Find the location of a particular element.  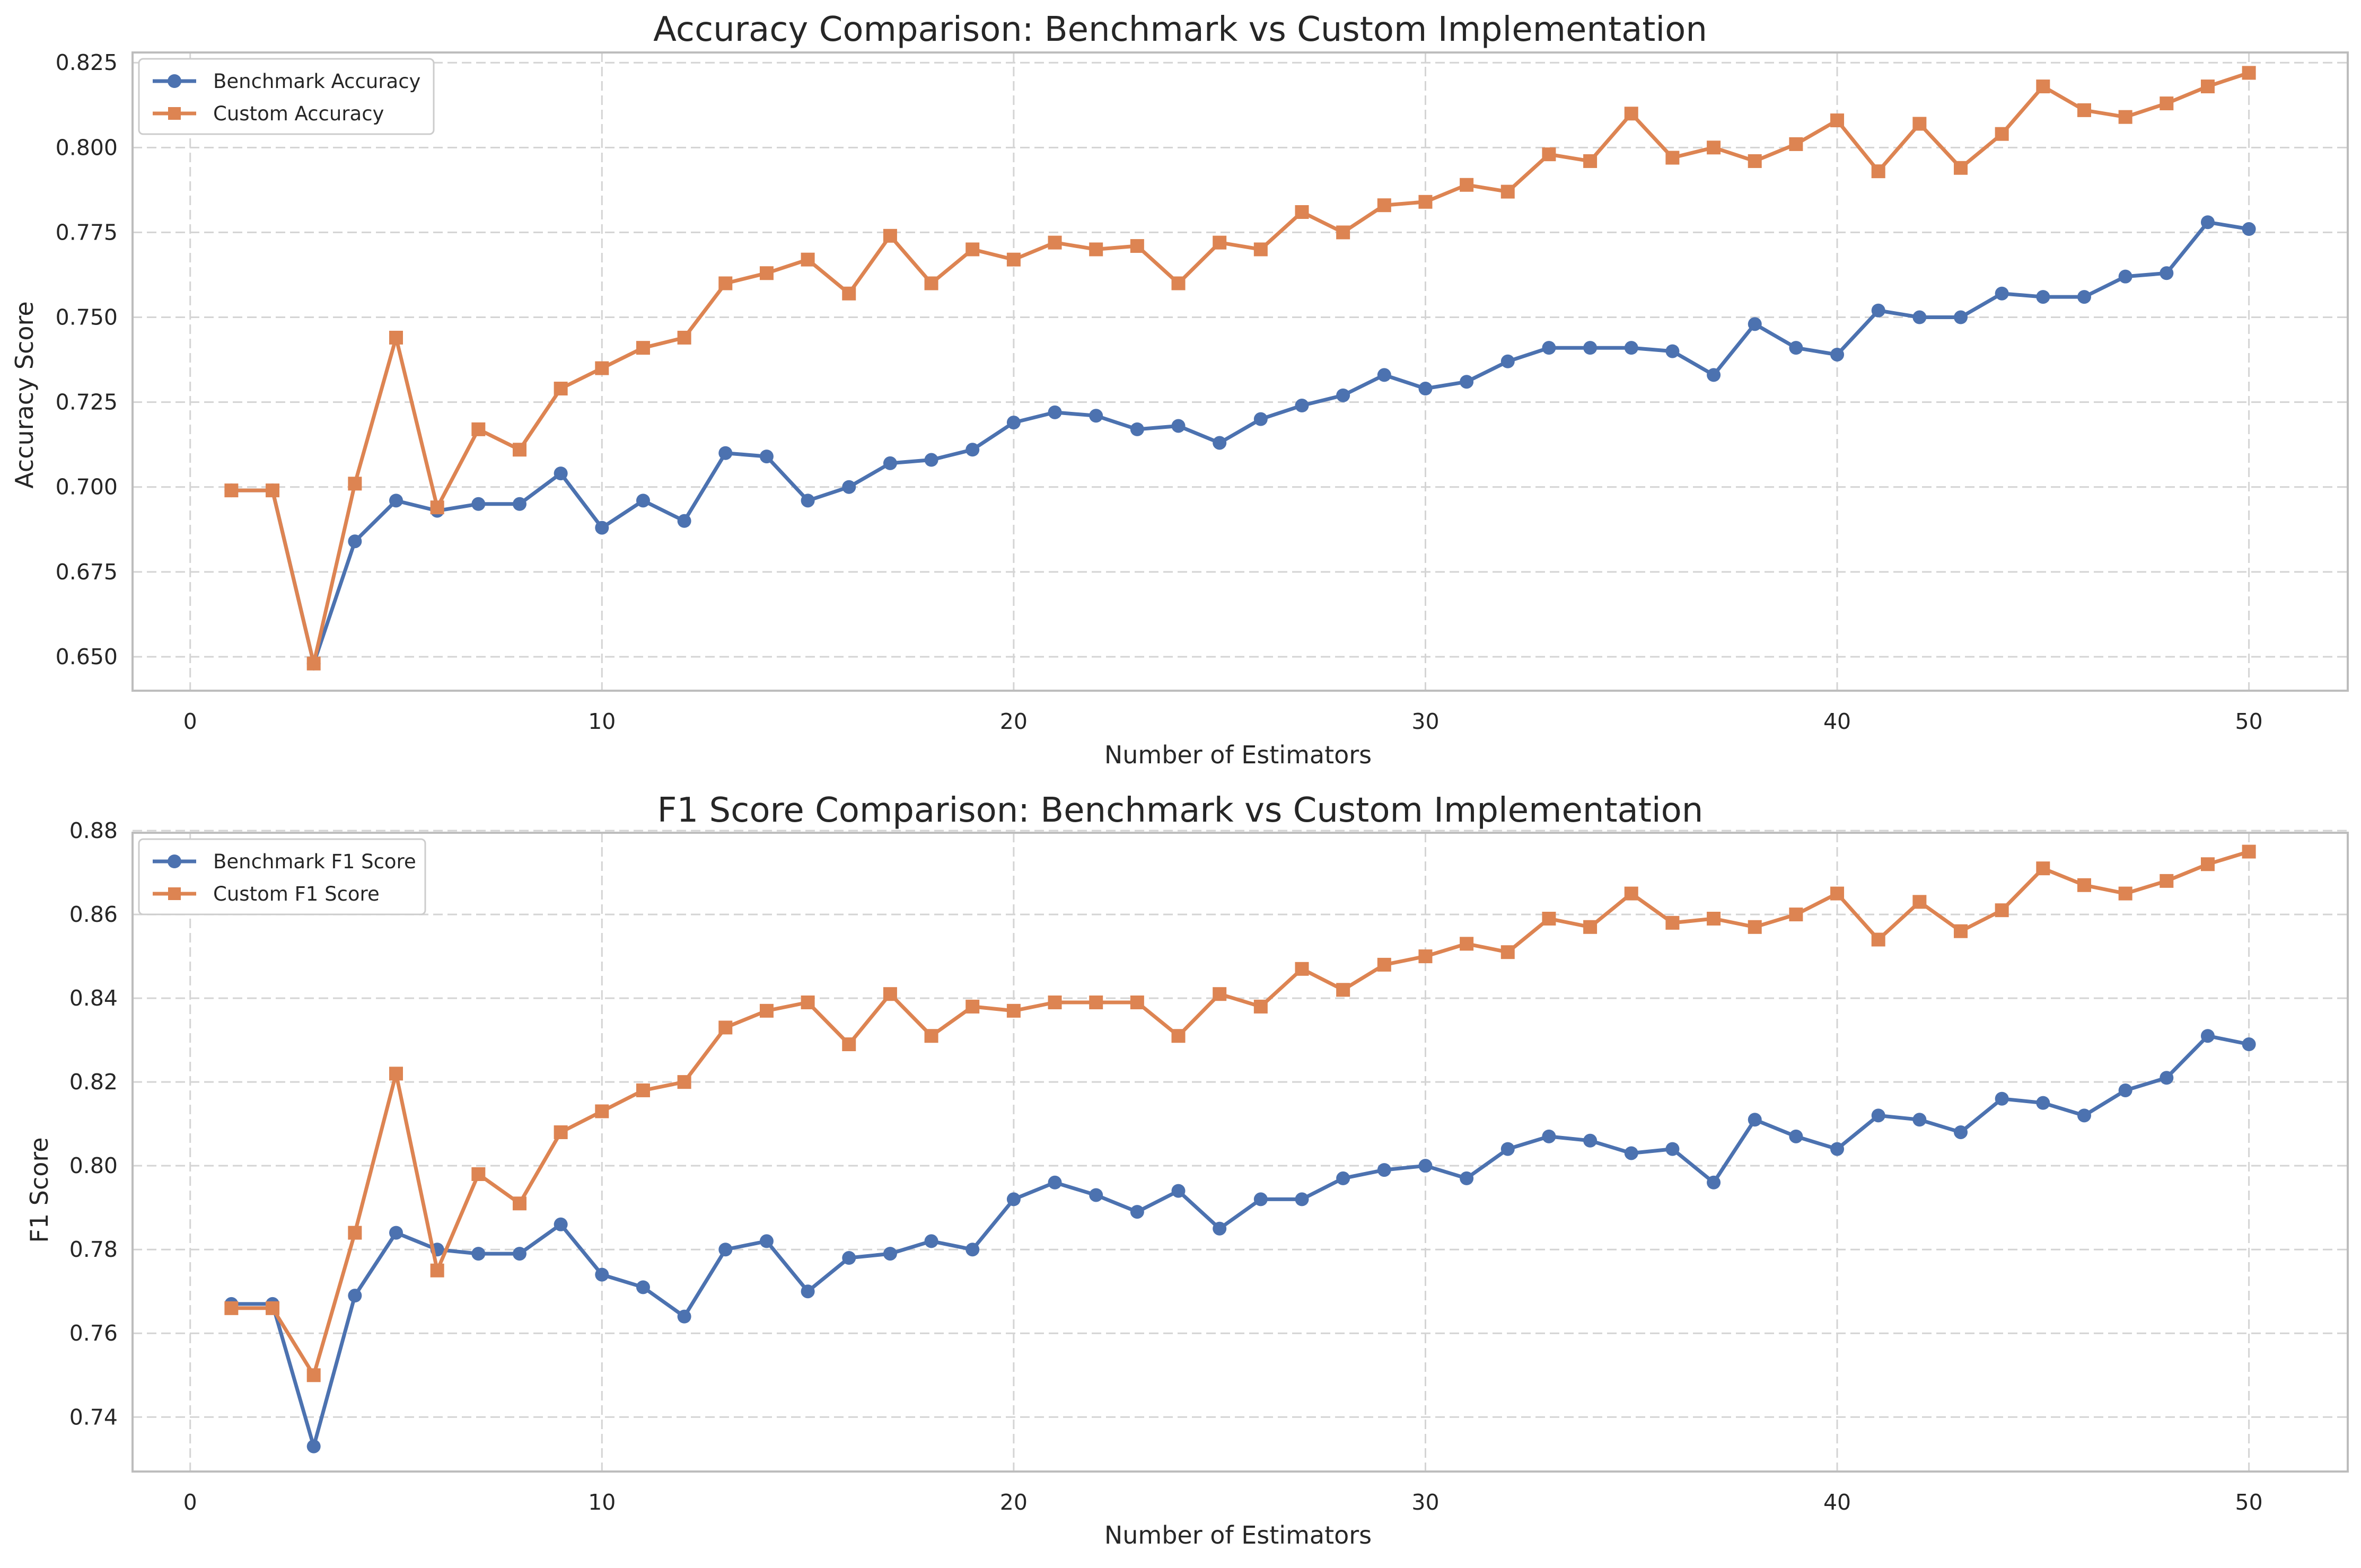

accuracy-y-axis-label: Accuracy Score is located at coordinates (24, 394).